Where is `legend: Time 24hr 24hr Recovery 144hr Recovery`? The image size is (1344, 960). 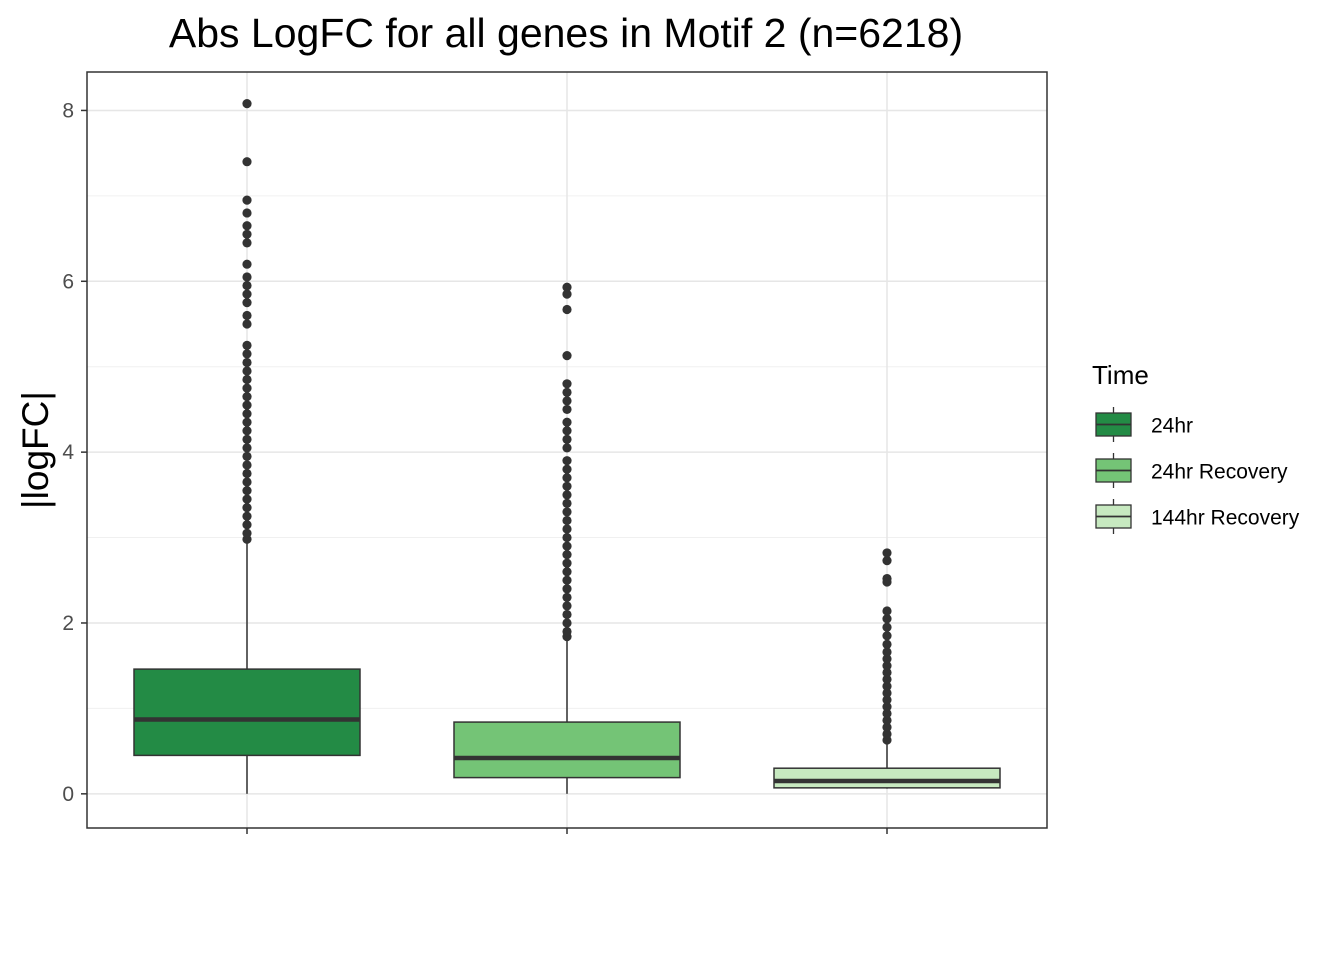
legend: Time 24hr 24hr Recovery 144hr Recovery is located at coordinates (1196, 447).